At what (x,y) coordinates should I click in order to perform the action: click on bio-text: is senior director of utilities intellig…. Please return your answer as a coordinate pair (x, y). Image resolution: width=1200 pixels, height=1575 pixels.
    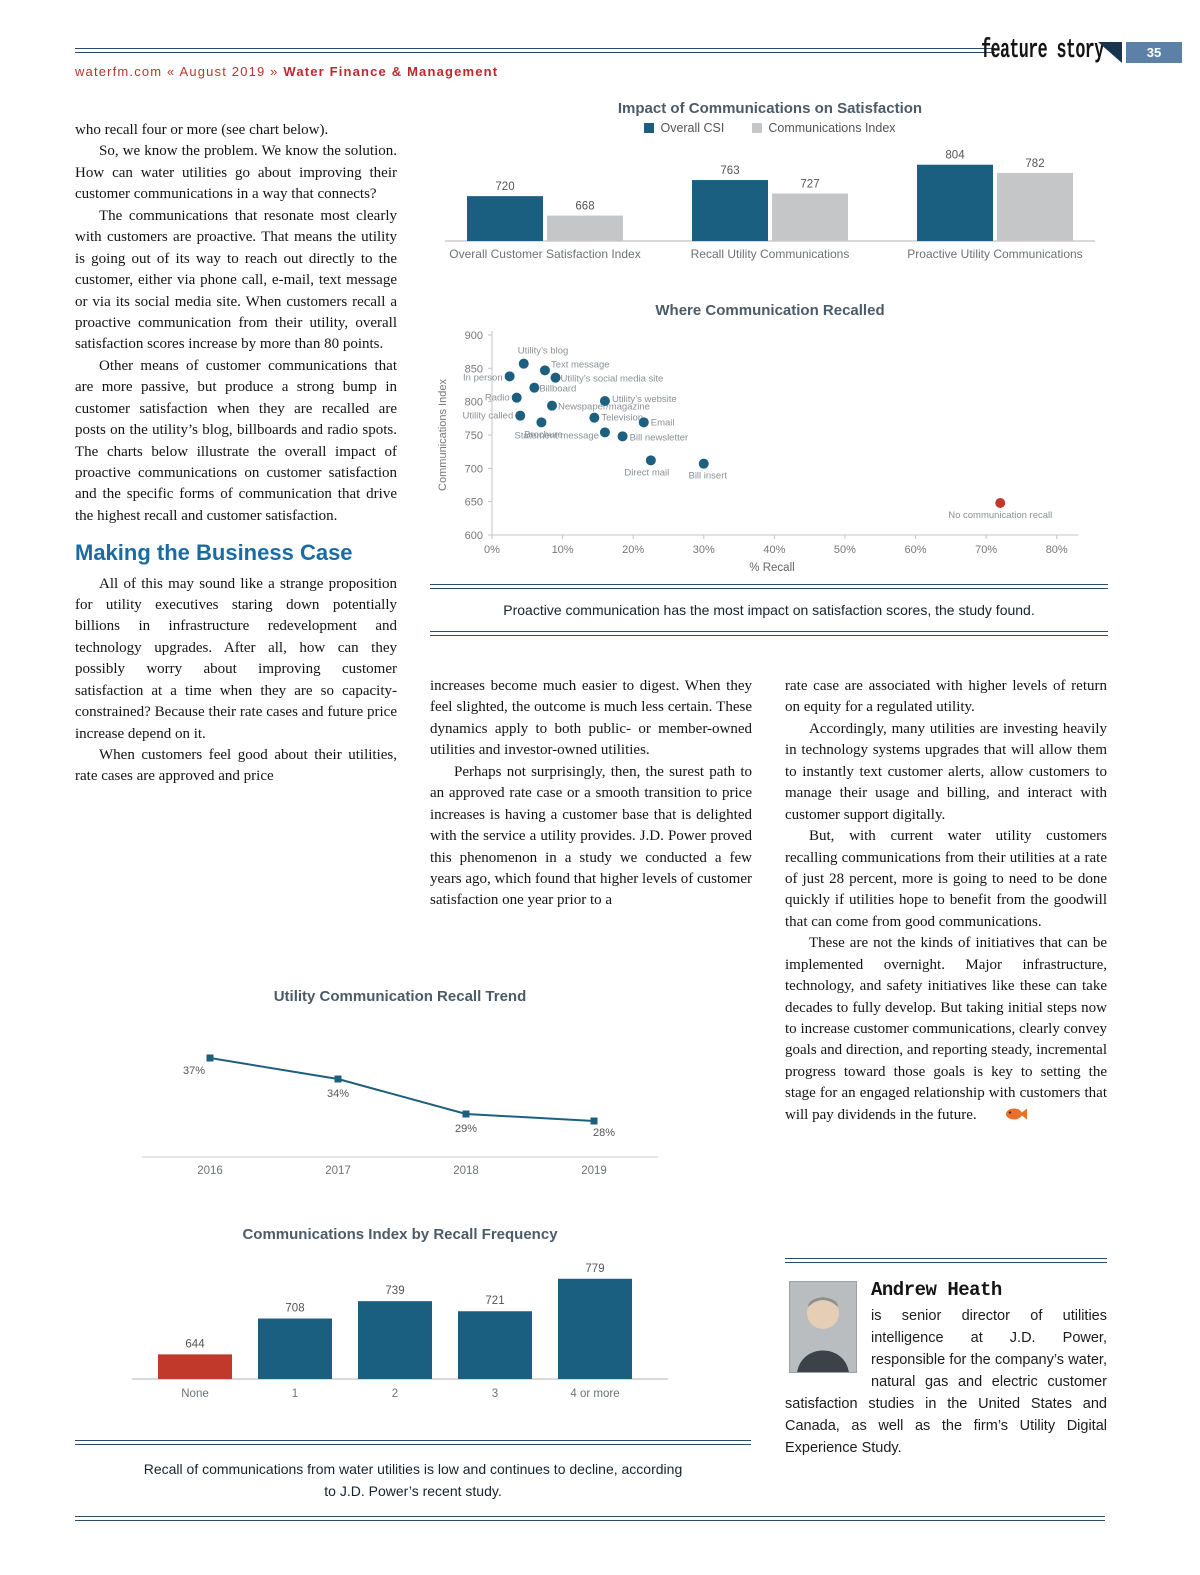
    Looking at the image, I should click on (946, 1382).